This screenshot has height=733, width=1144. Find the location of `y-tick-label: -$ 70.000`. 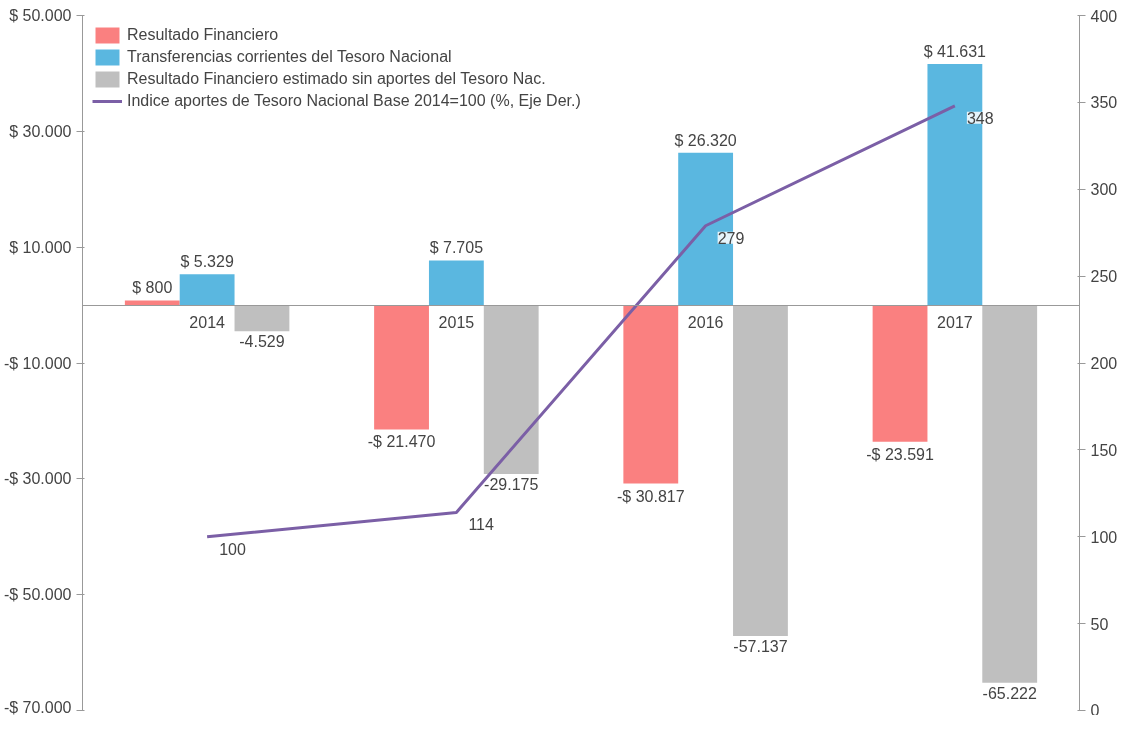

y-tick-label: -$ 70.000 is located at coordinates (37, 707).